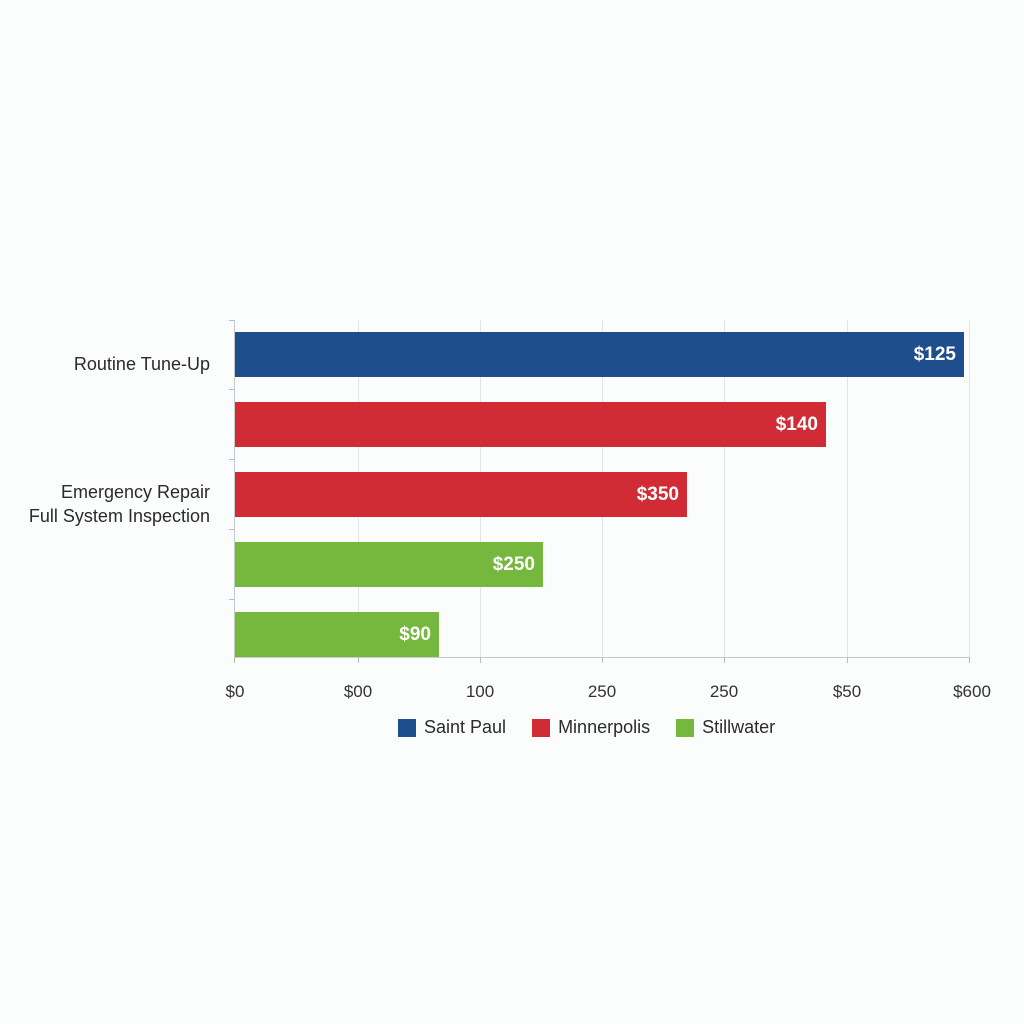 The width and height of the screenshot is (1024, 1024). Describe the element at coordinates (461, 494) in the screenshot. I see `bar-minneapolis-2: $350` at that location.